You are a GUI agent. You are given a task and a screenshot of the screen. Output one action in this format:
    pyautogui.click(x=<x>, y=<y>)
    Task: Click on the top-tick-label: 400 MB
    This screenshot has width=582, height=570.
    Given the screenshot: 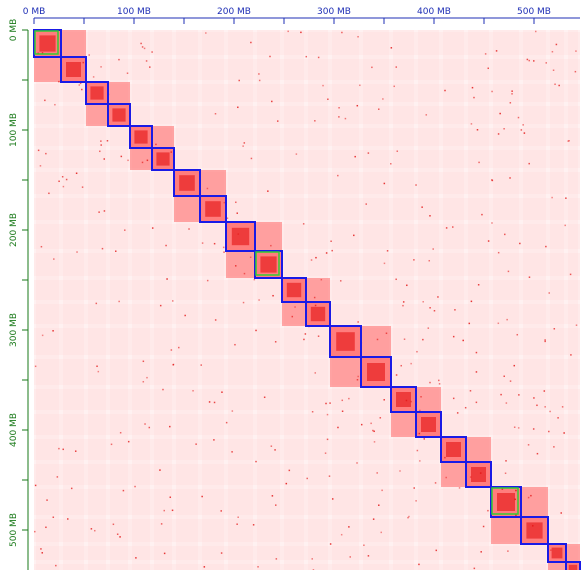 What is the action you would take?
    pyautogui.click(x=434, y=12)
    